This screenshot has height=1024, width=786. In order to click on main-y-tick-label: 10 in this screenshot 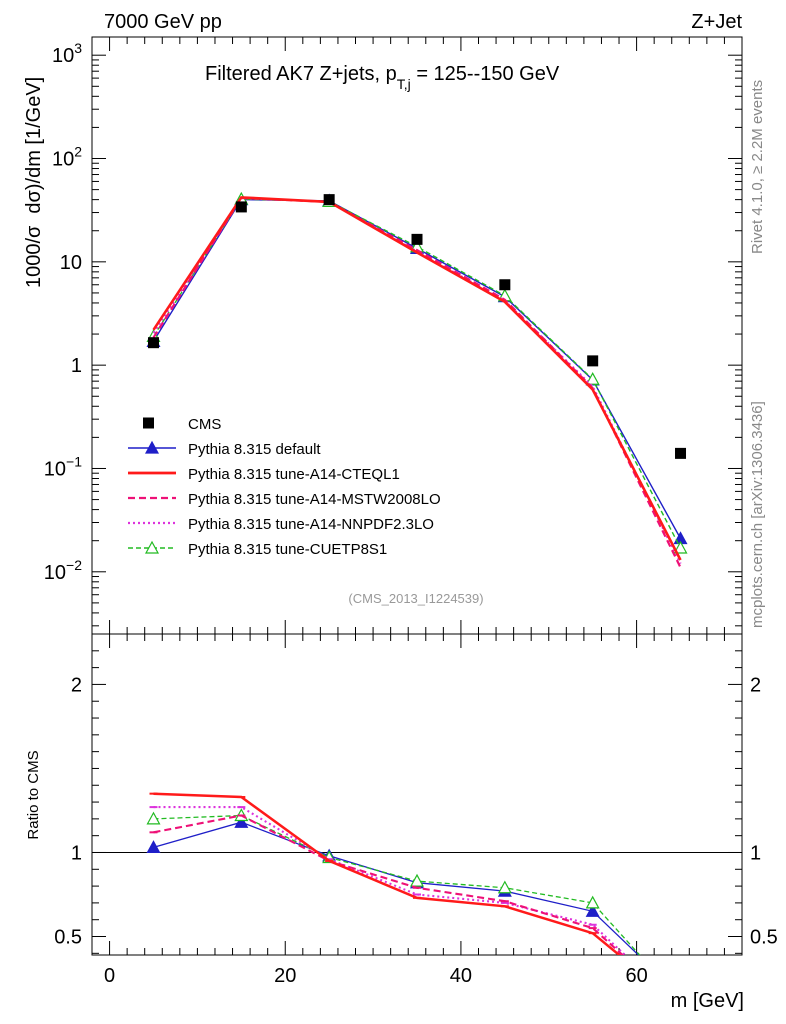, I will do `click(71, 263)`.